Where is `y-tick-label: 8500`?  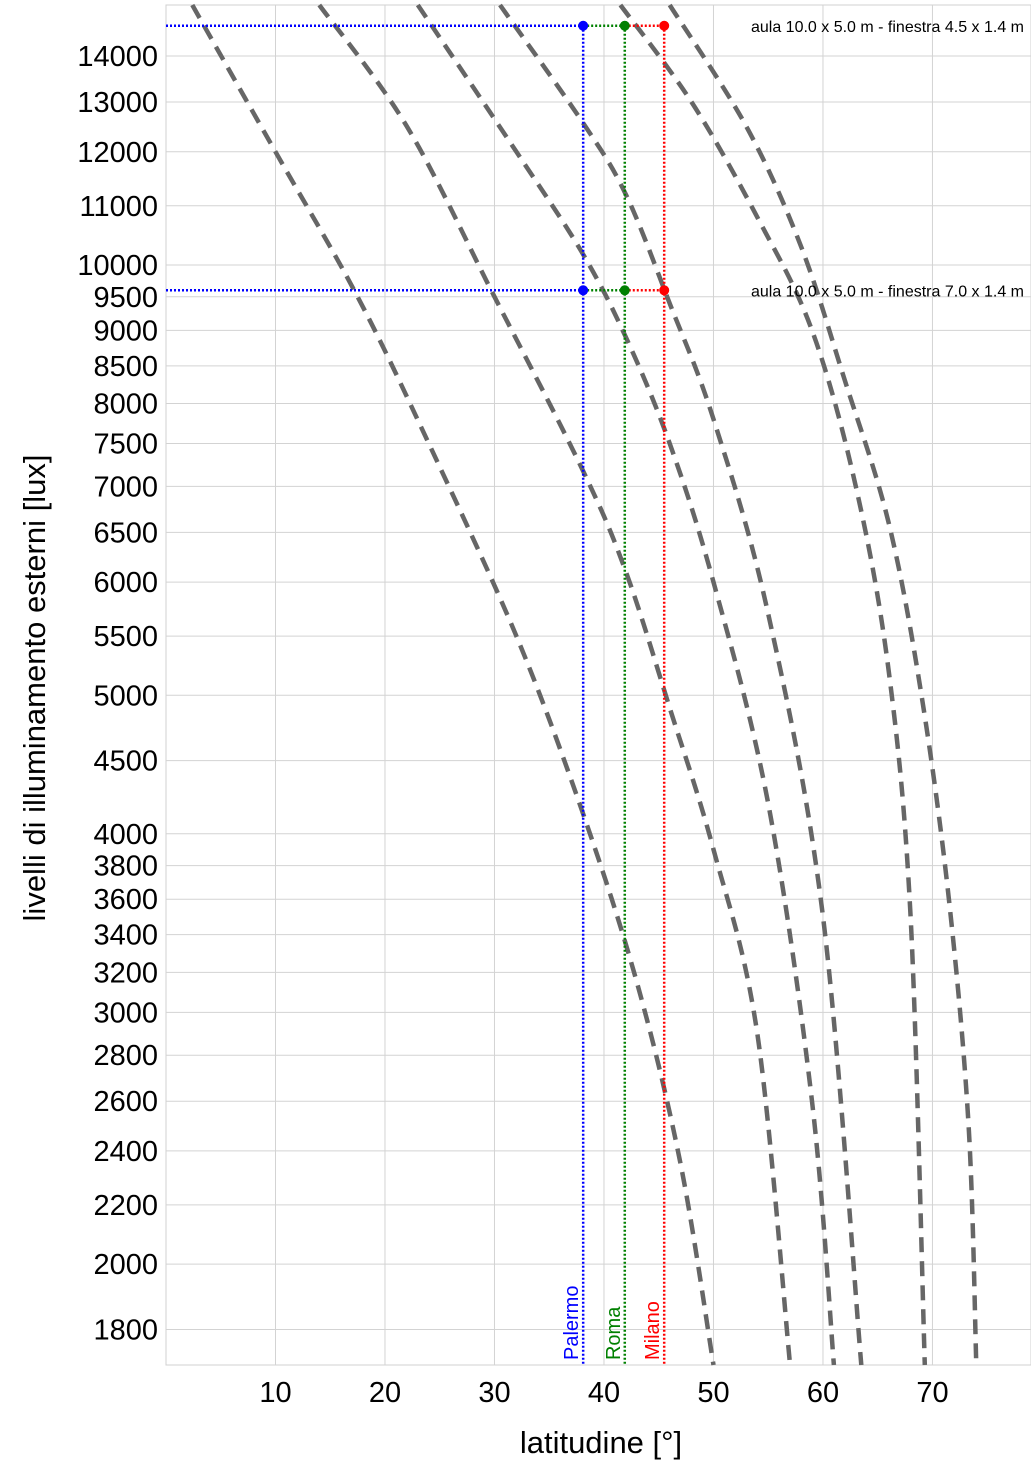 y-tick-label: 8500 is located at coordinates (125, 367).